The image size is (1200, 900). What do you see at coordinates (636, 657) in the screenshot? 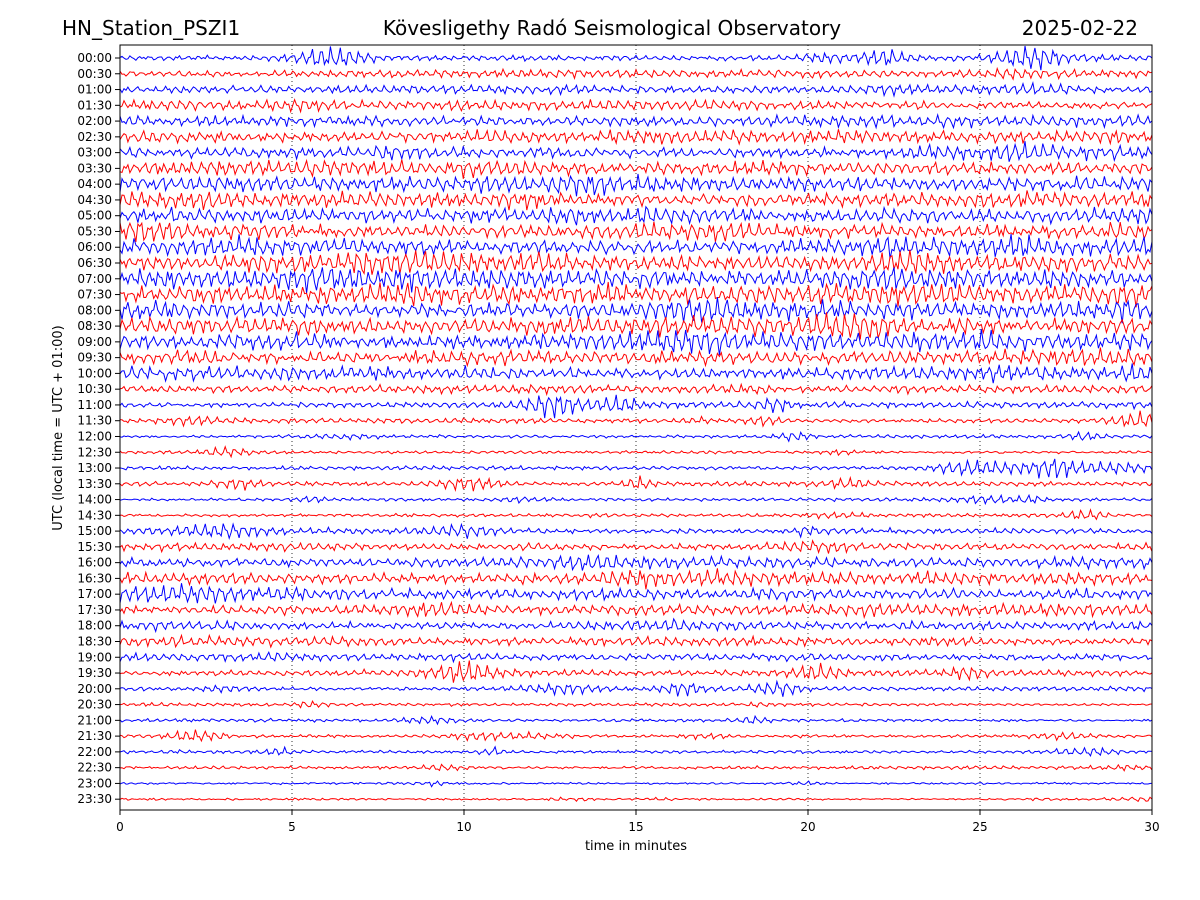
I see `trace-1900` at bounding box center [636, 657].